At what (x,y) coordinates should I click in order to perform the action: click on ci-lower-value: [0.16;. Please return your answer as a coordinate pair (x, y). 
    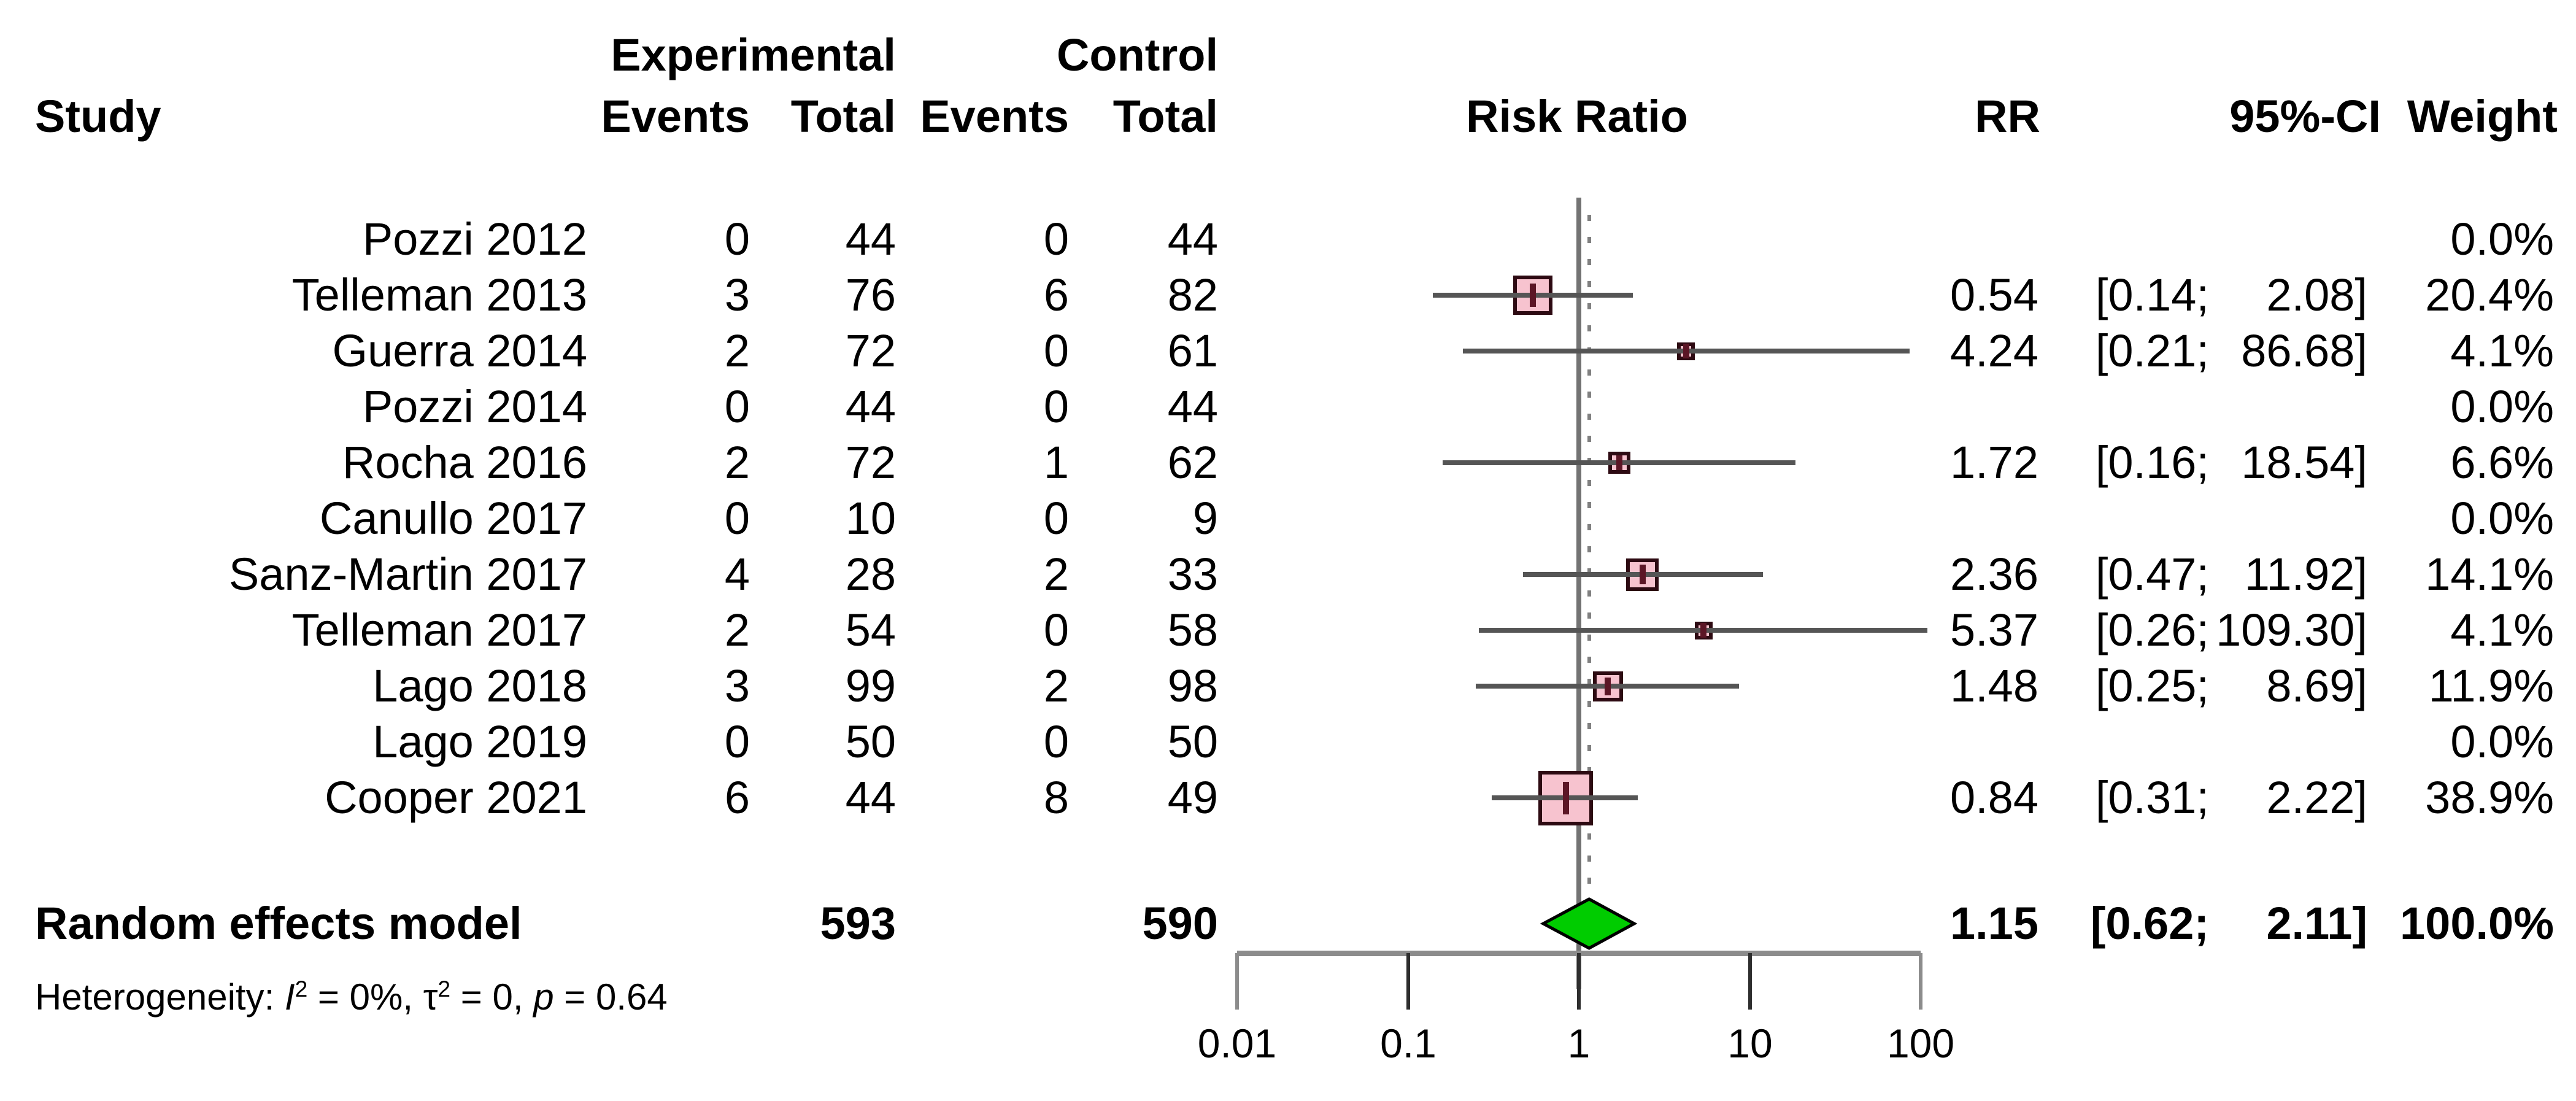
    Looking at the image, I should click on (2152, 463).